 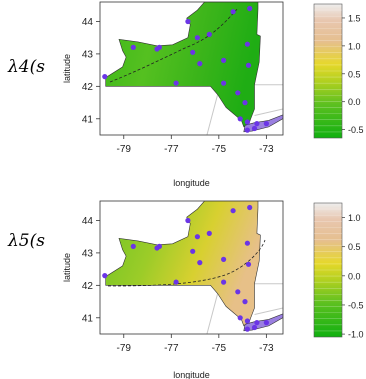 What do you see at coordinates (26, 67) in the screenshot?
I see `panel-label: λ4(s` at bounding box center [26, 67].